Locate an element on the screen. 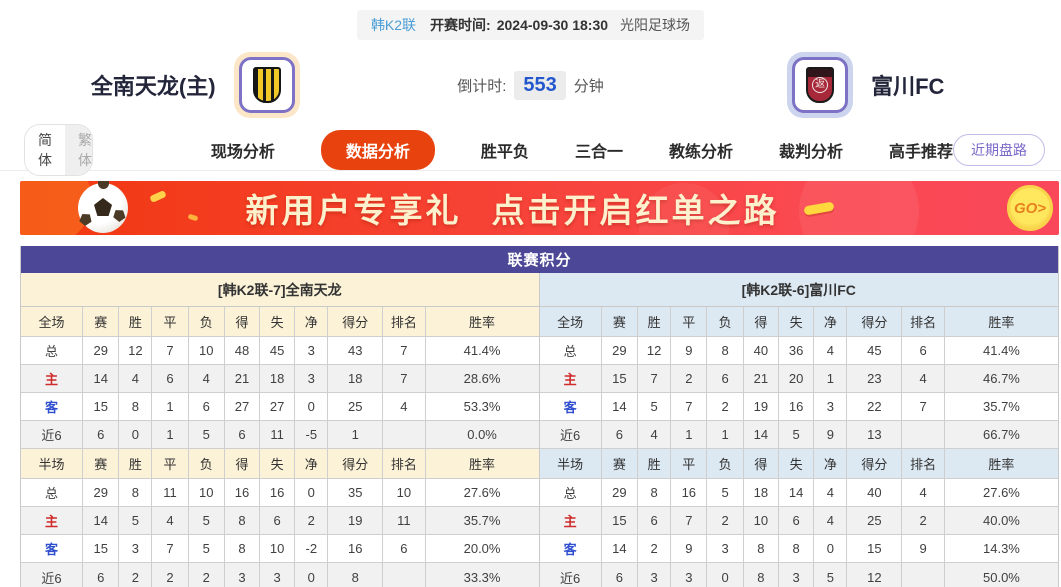 This screenshot has height=587, width=1061. row-label: 客 is located at coordinates (571, 548).